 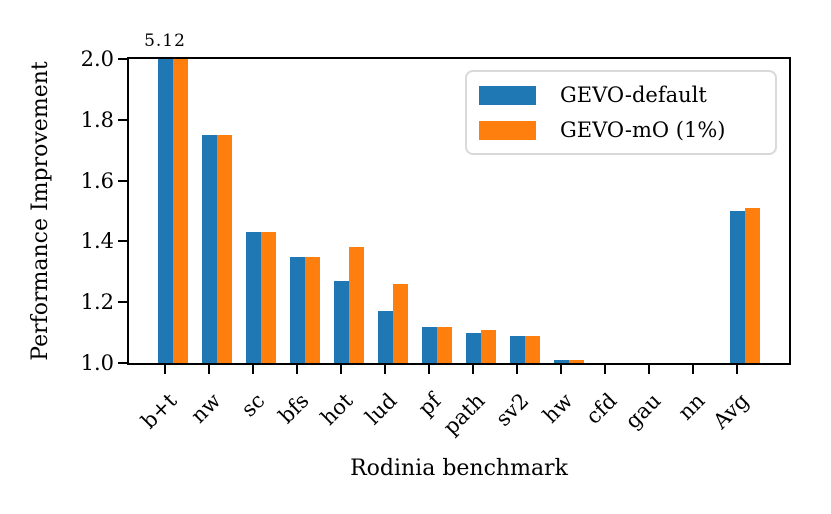 What do you see at coordinates (224, 249) in the screenshot?
I see `bar-gevo-mo-1--nw` at bounding box center [224, 249].